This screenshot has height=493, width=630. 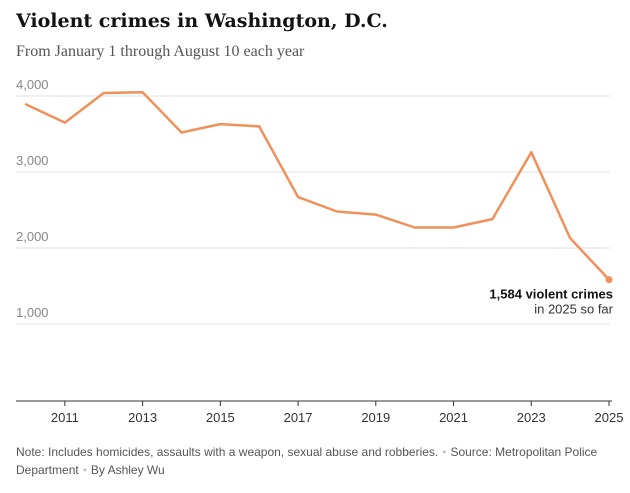 What do you see at coordinates (32, 160) in the screenshot?
I see `y-tick-label: 3,000` at bounding box center [32, 160].